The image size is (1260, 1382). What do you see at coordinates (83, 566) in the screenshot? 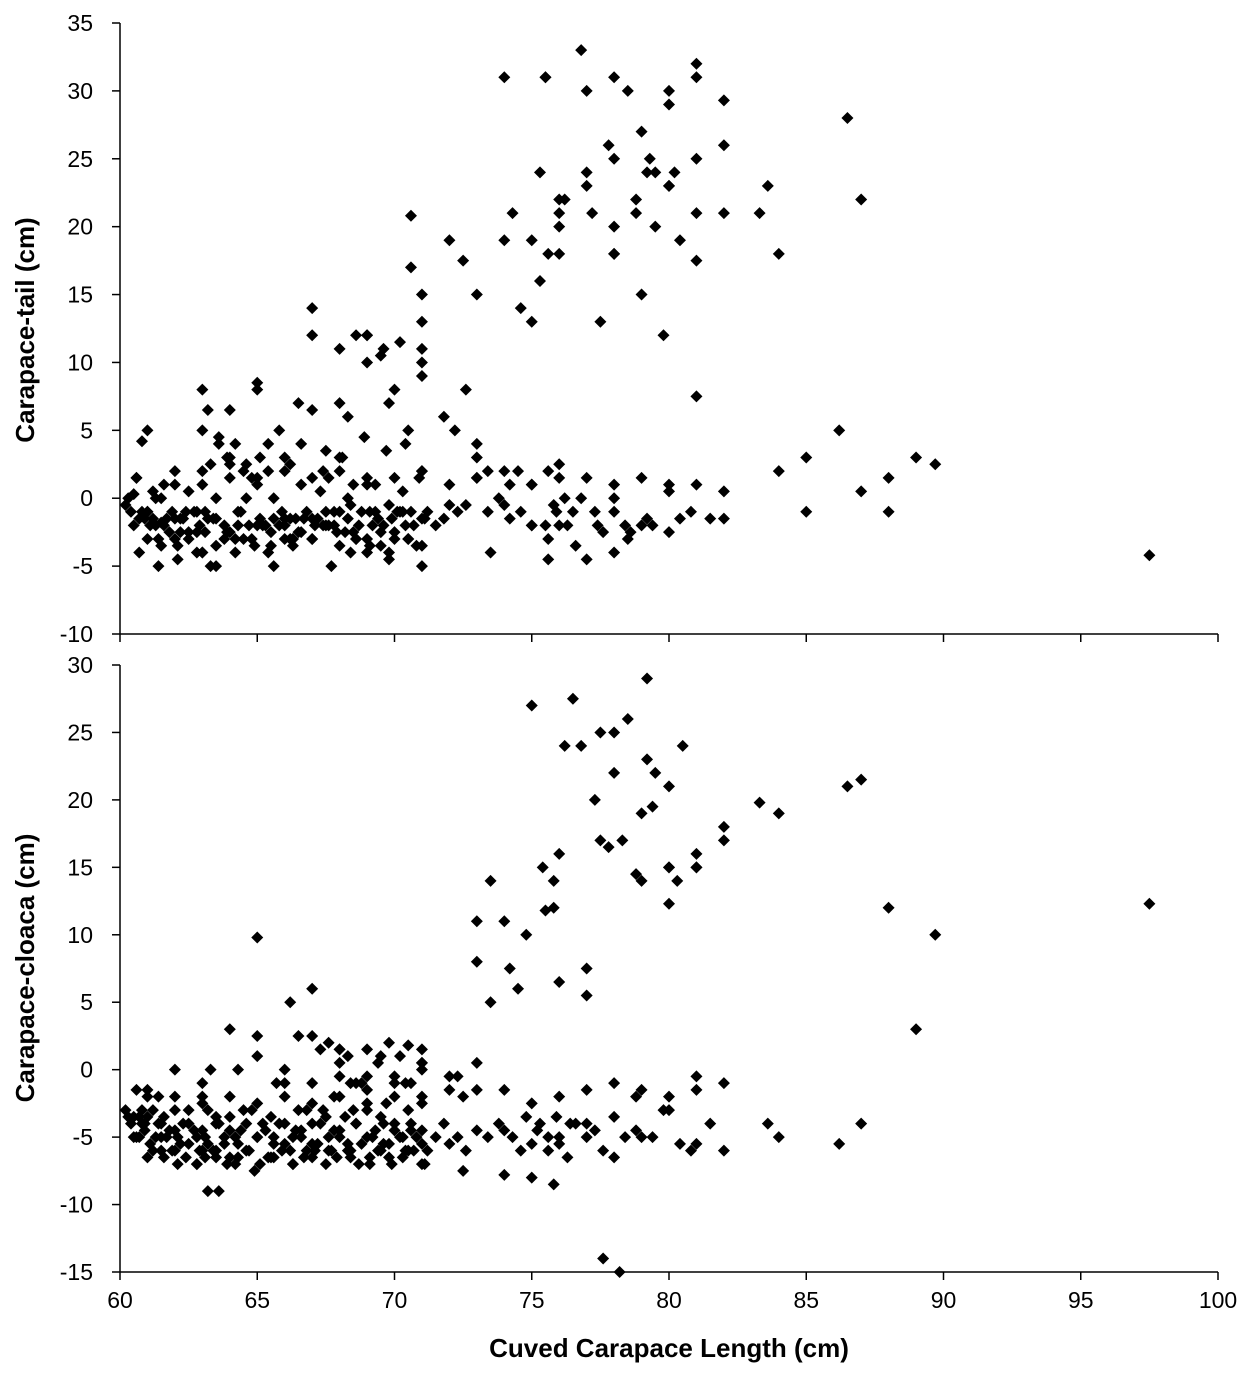
I see `y-tick-label: -5` at bounding box center [83, 566].